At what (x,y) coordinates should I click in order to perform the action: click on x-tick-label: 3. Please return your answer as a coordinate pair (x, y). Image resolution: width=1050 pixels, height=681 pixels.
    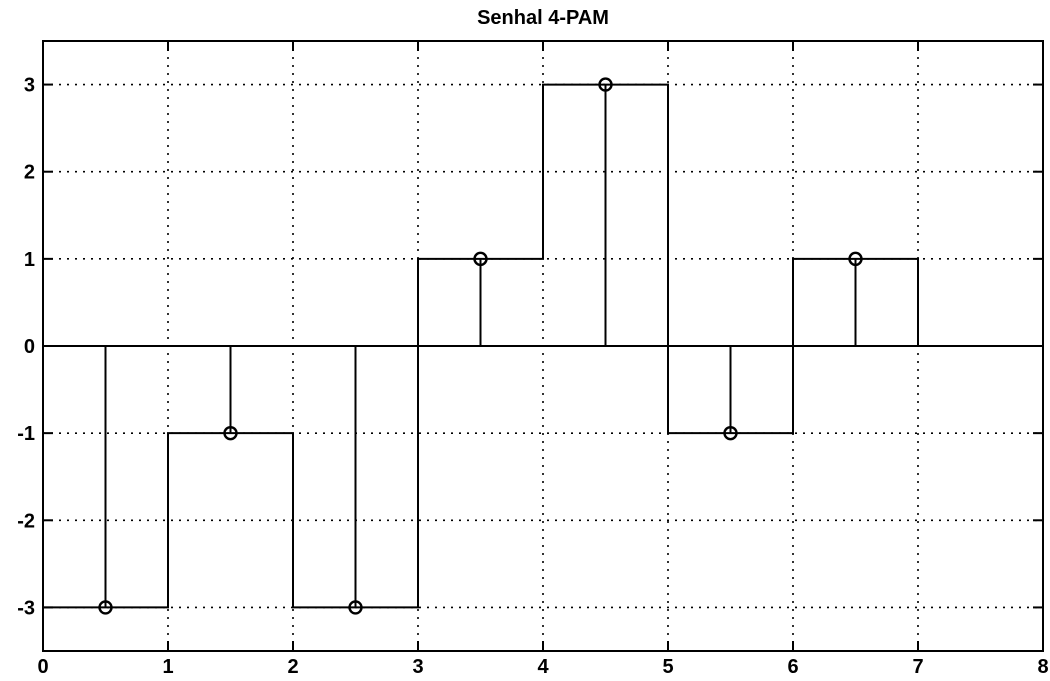
    Looking at the image, I should click on (417, 667).